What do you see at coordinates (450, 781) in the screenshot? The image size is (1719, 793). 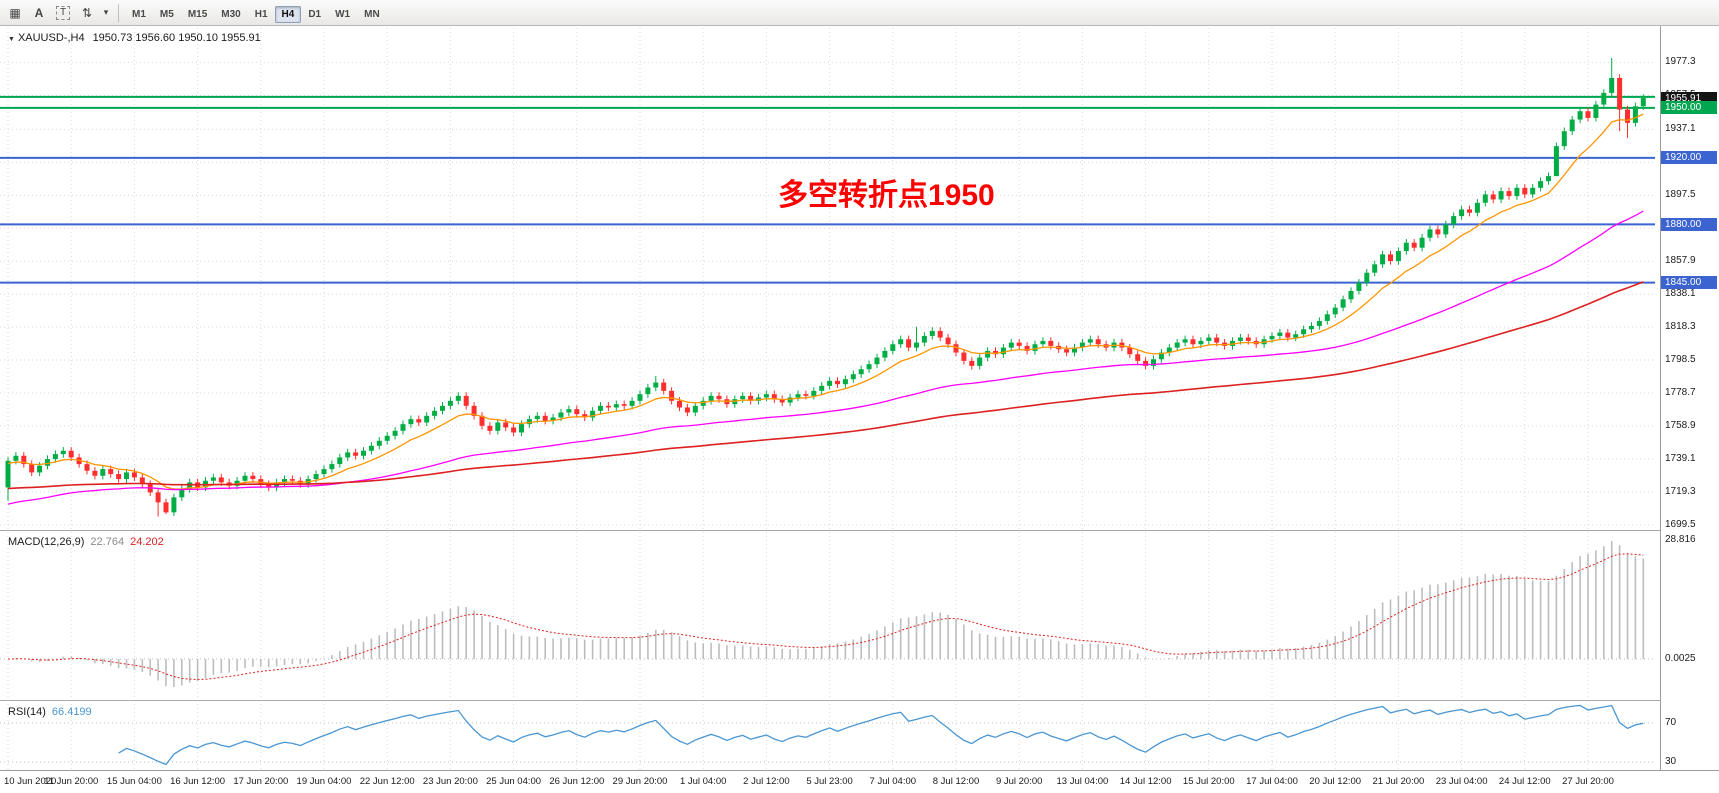 I see `time-axis-label: 23 Jun 20:00` at bounding box center [450, 781].